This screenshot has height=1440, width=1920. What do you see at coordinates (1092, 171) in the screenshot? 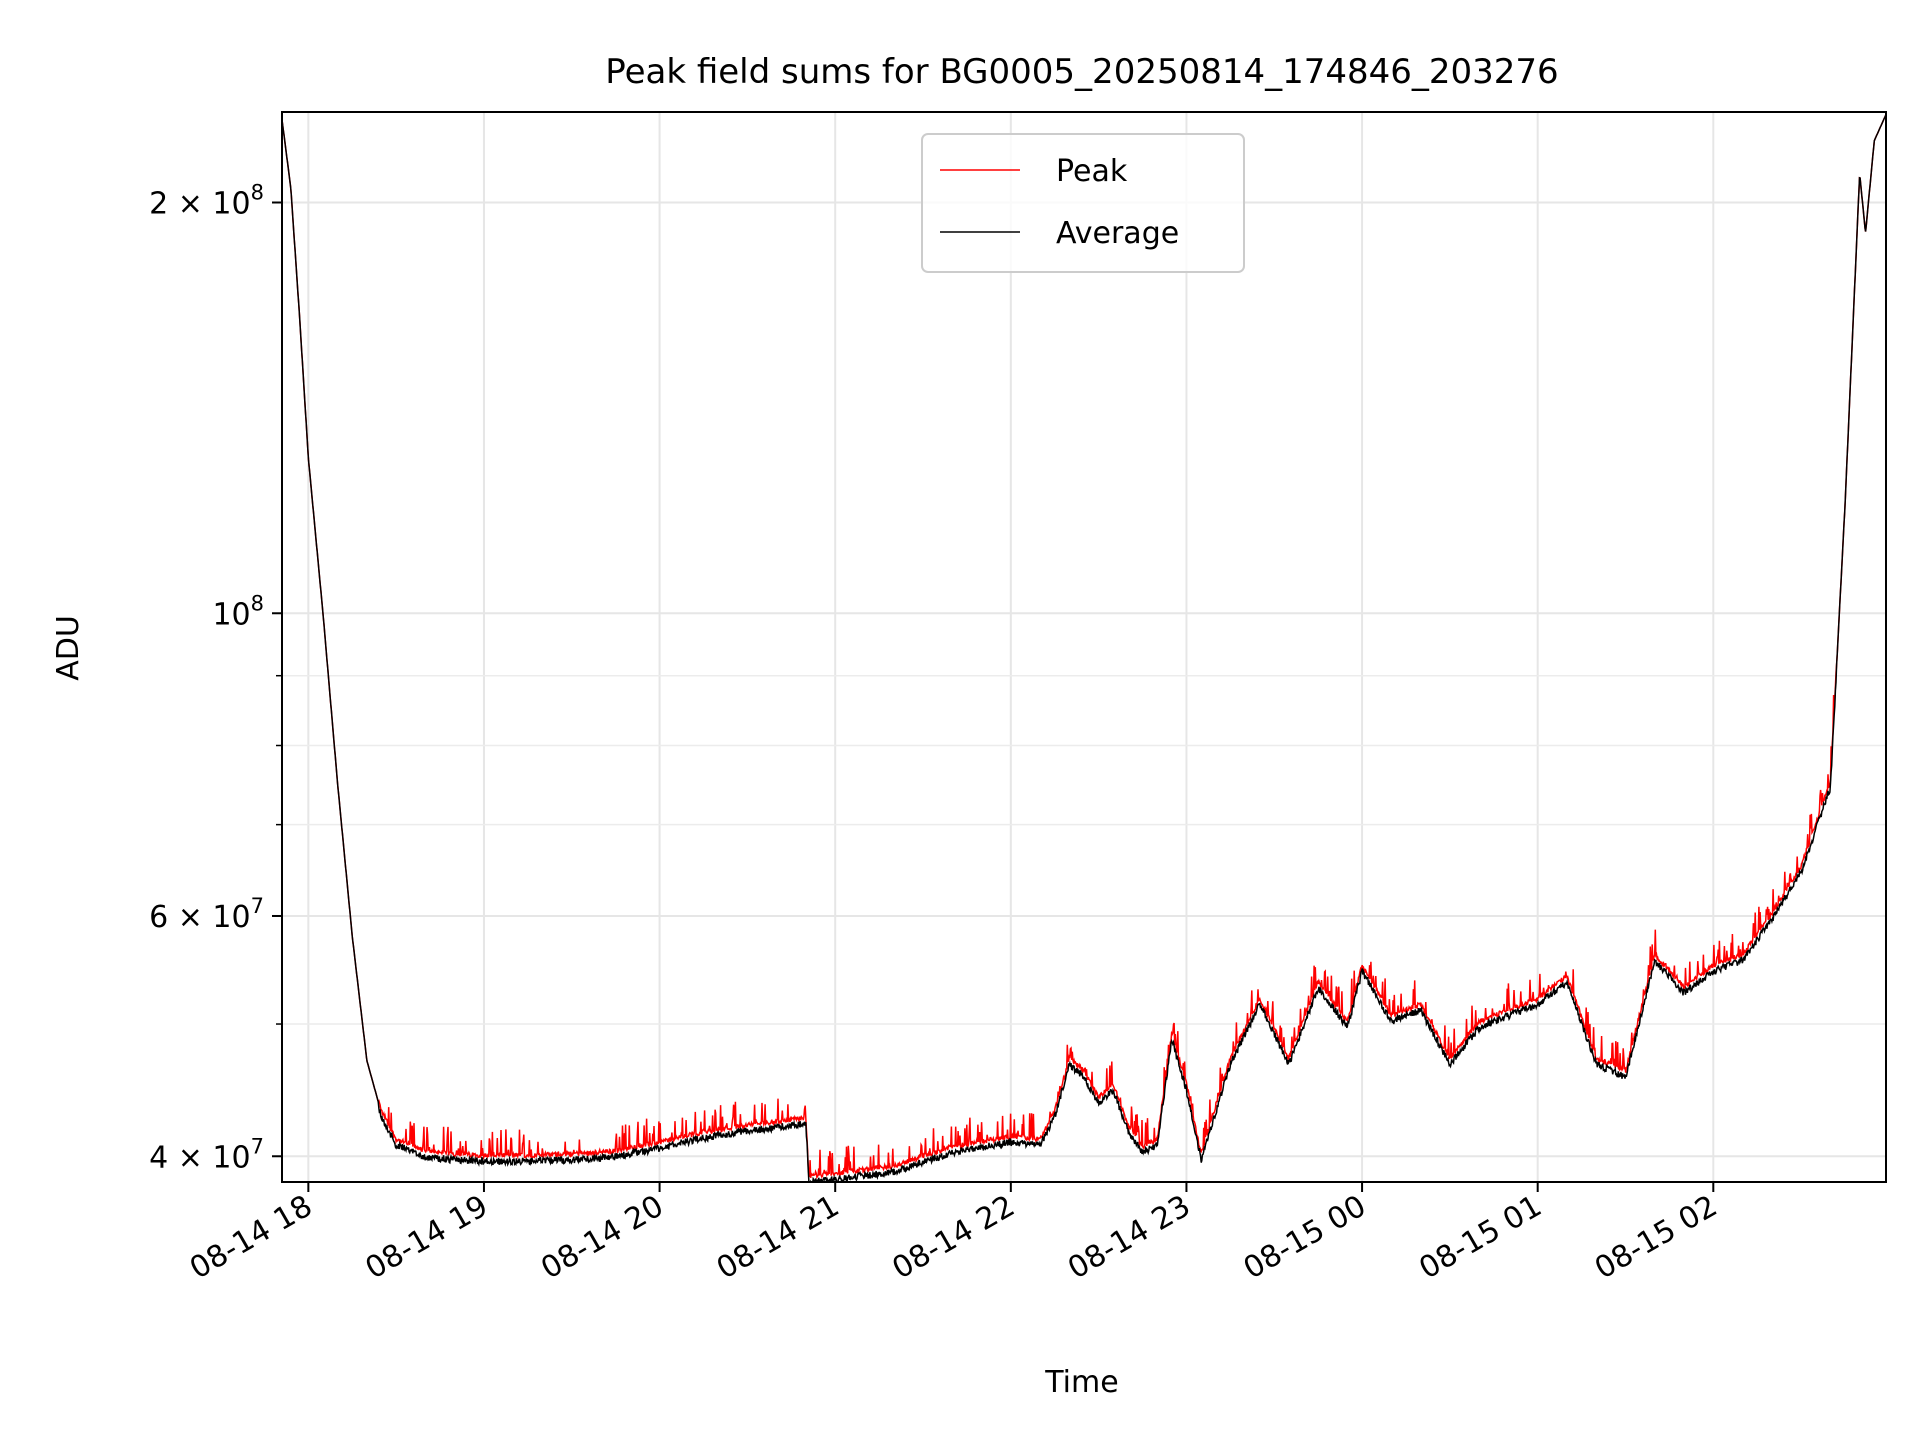
I see `legend-label-peak: Peak` at bounding box center [1092, 171].